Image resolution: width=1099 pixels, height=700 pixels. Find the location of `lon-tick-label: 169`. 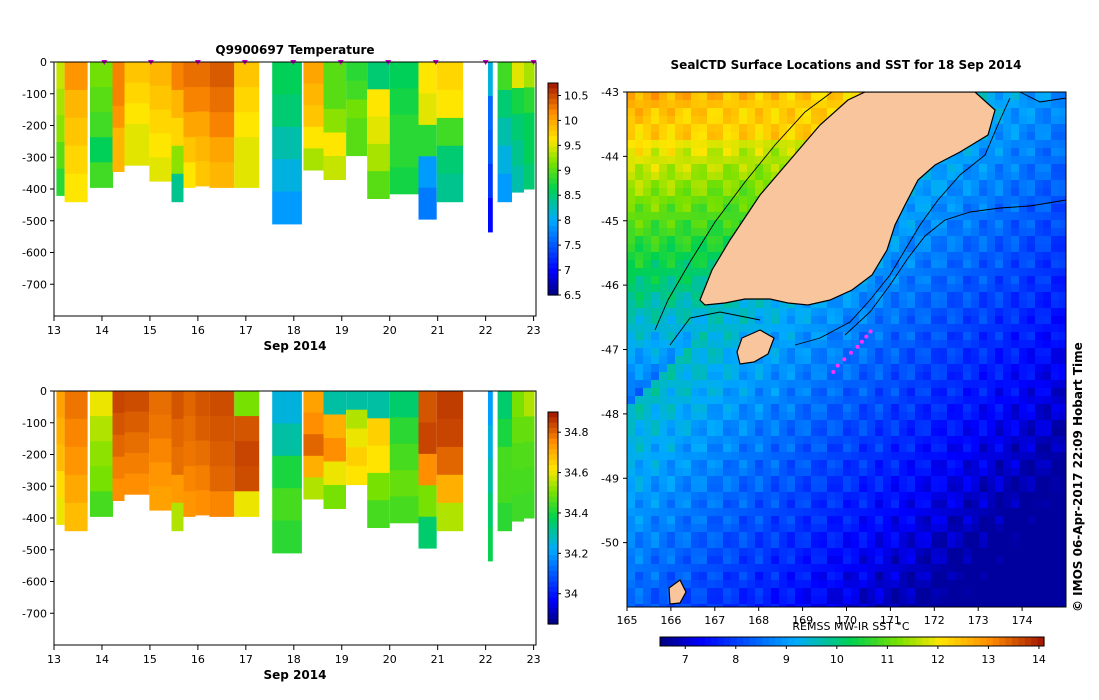

lon-tick-label: 169 is located at coordinates (802, 620).